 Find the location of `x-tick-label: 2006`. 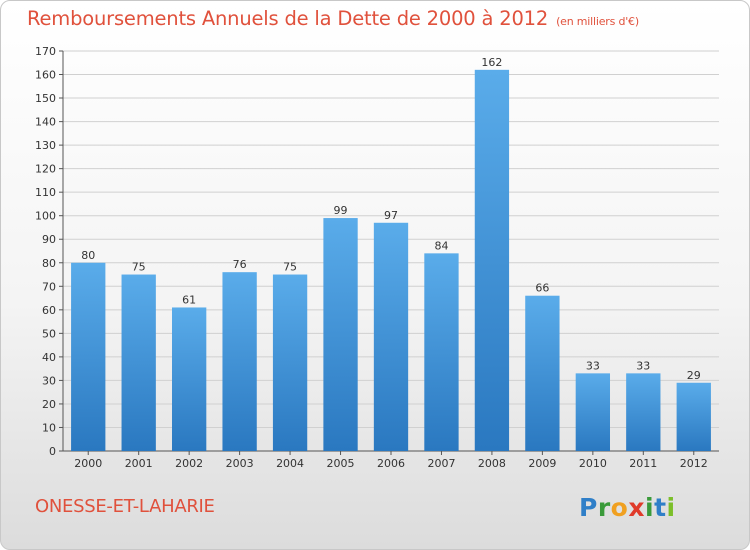

x-tick-label: 2006 is located at coordinates (391, 463).